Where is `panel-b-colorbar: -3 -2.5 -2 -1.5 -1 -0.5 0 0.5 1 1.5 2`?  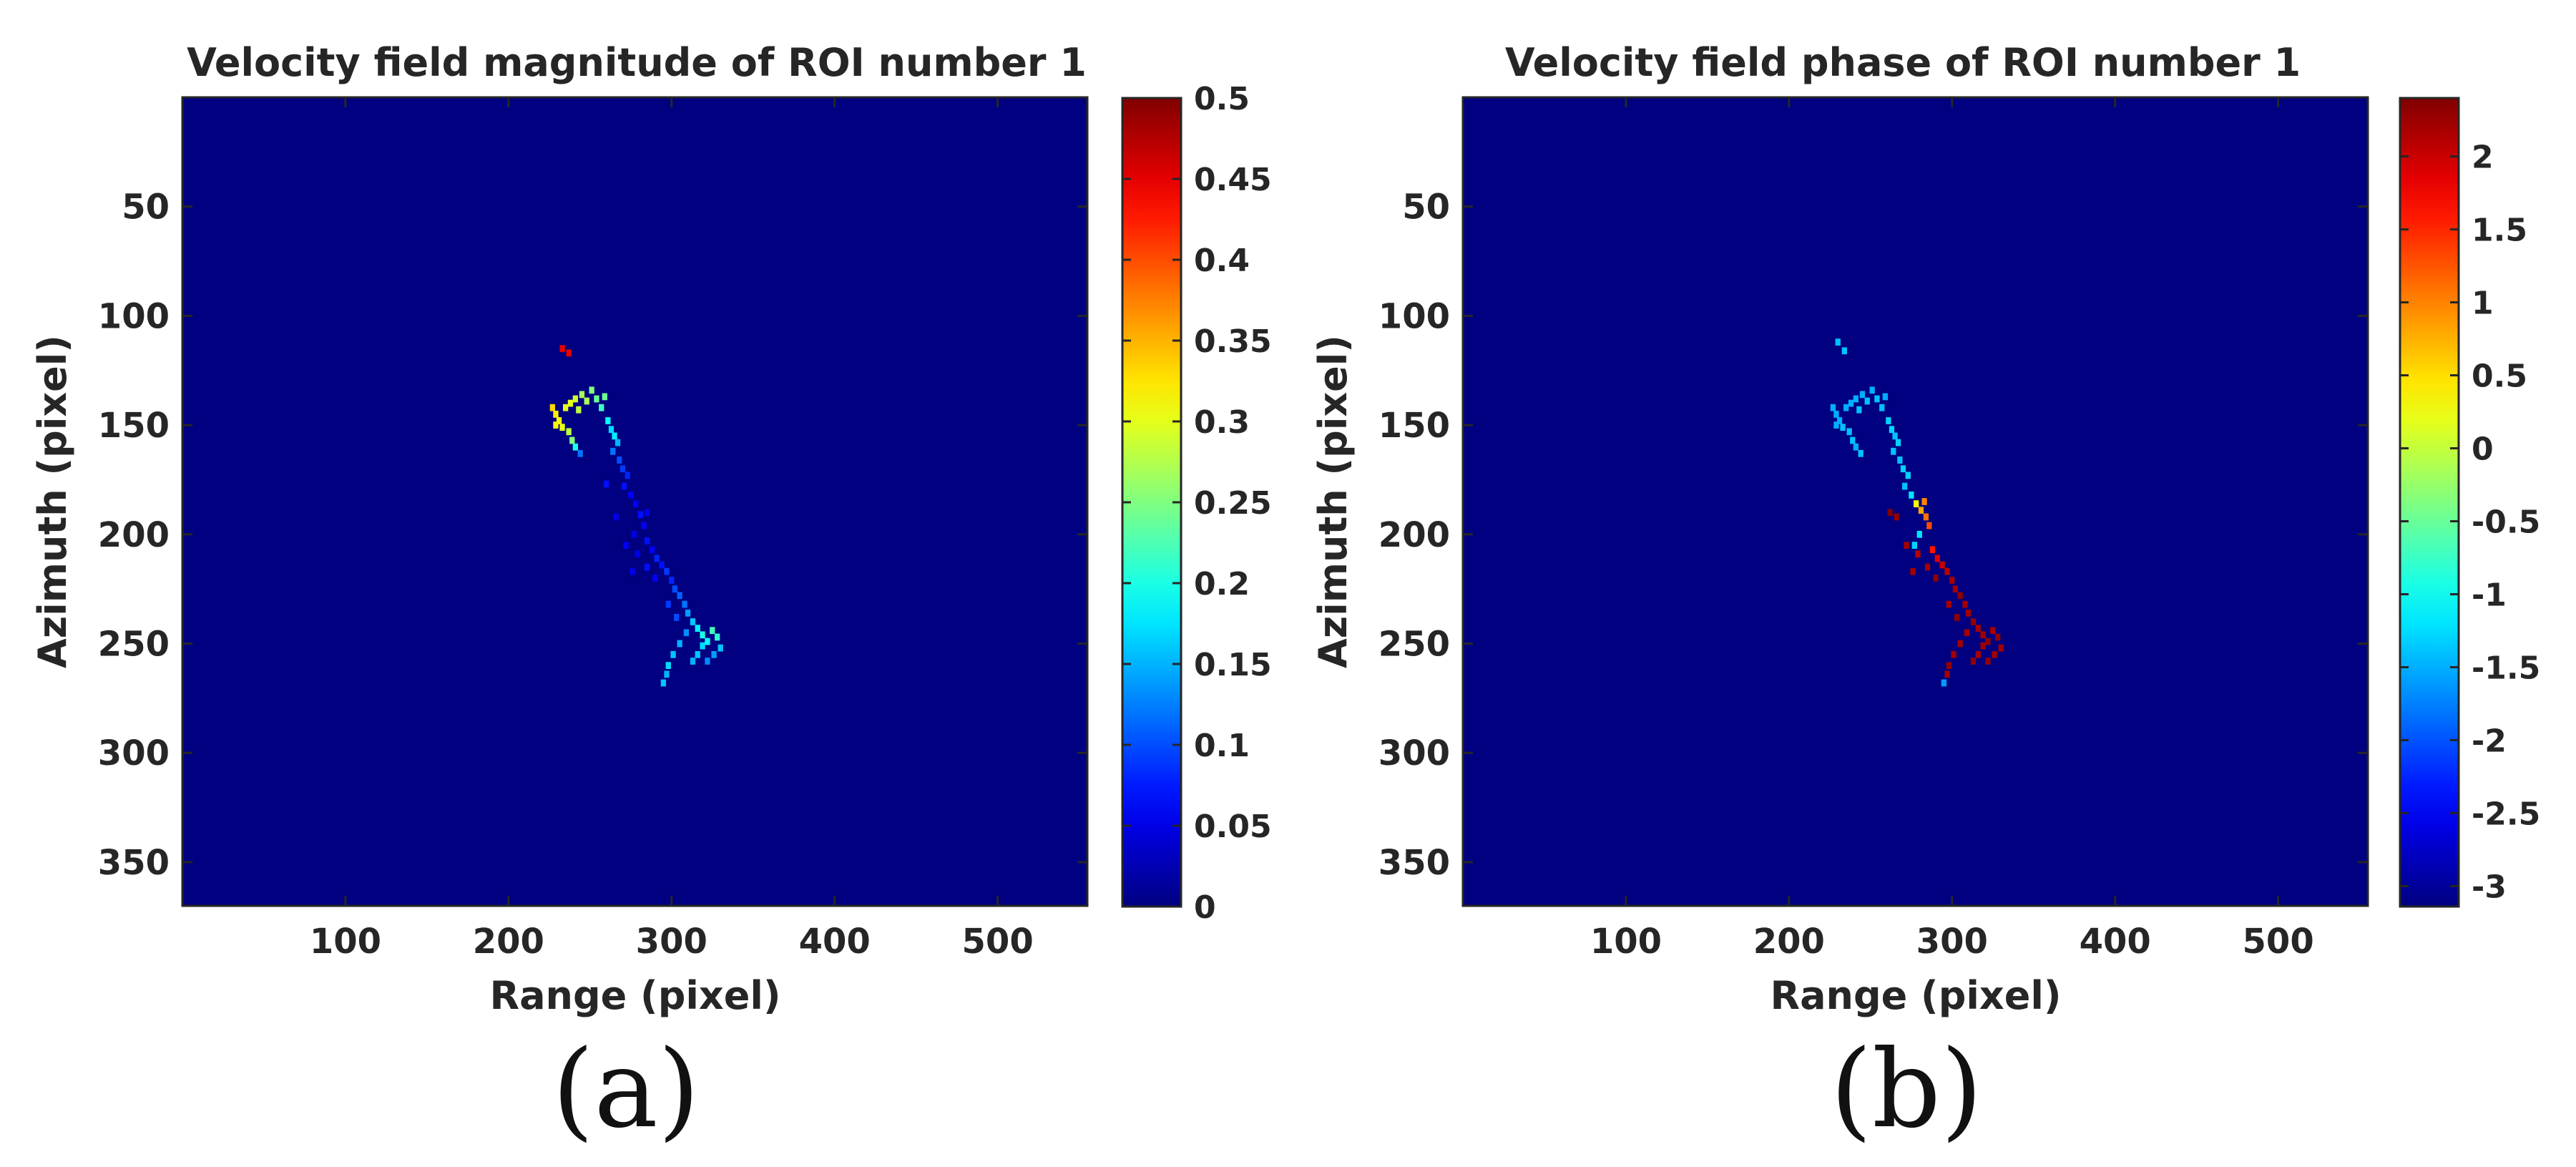
panel-b-colorbar: -3 -2.5 -2 -1.5 -1 -0.5 0 0.5 1 1.5 2 is located at coordinates (2469, 502).